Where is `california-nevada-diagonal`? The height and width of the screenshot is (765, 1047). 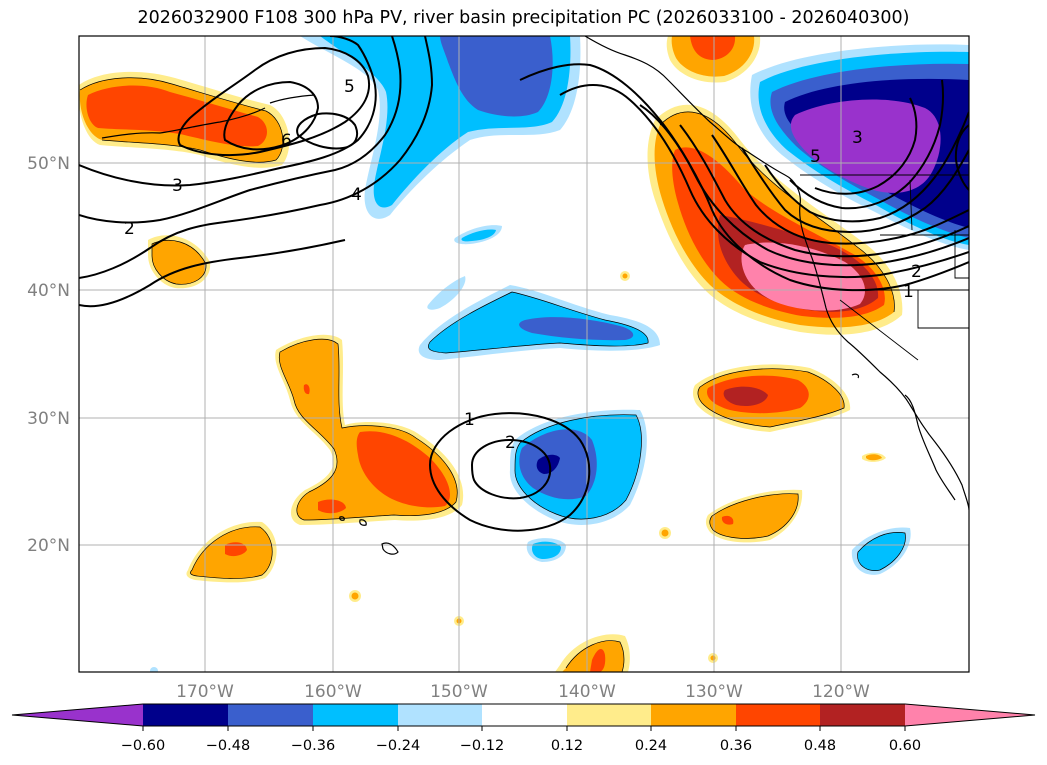 california-nevada-diagonal is located at coordinates (879, 330).